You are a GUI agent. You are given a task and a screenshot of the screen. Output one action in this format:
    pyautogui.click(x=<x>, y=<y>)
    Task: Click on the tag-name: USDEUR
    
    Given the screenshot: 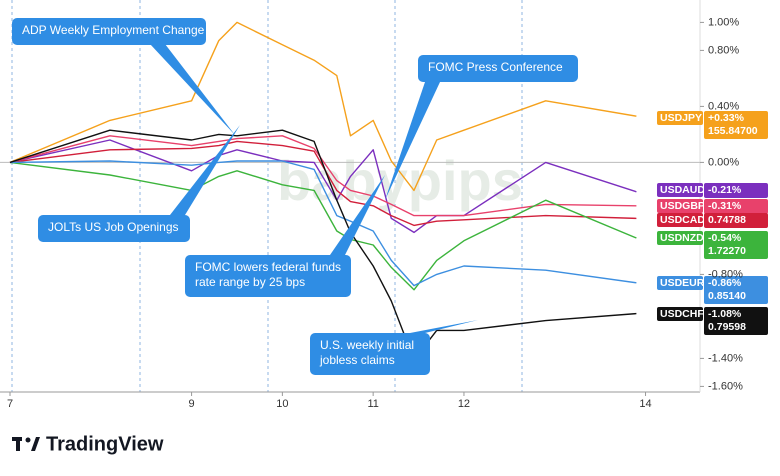 What is the action you would take?
    pyautogui.click(x=682, y=283)
    